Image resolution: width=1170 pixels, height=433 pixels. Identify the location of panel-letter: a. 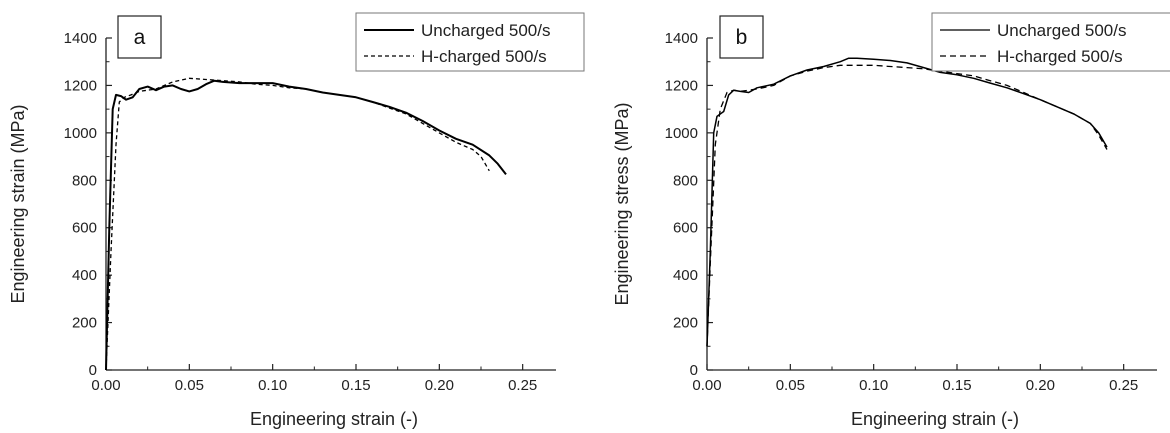
(140, 37).